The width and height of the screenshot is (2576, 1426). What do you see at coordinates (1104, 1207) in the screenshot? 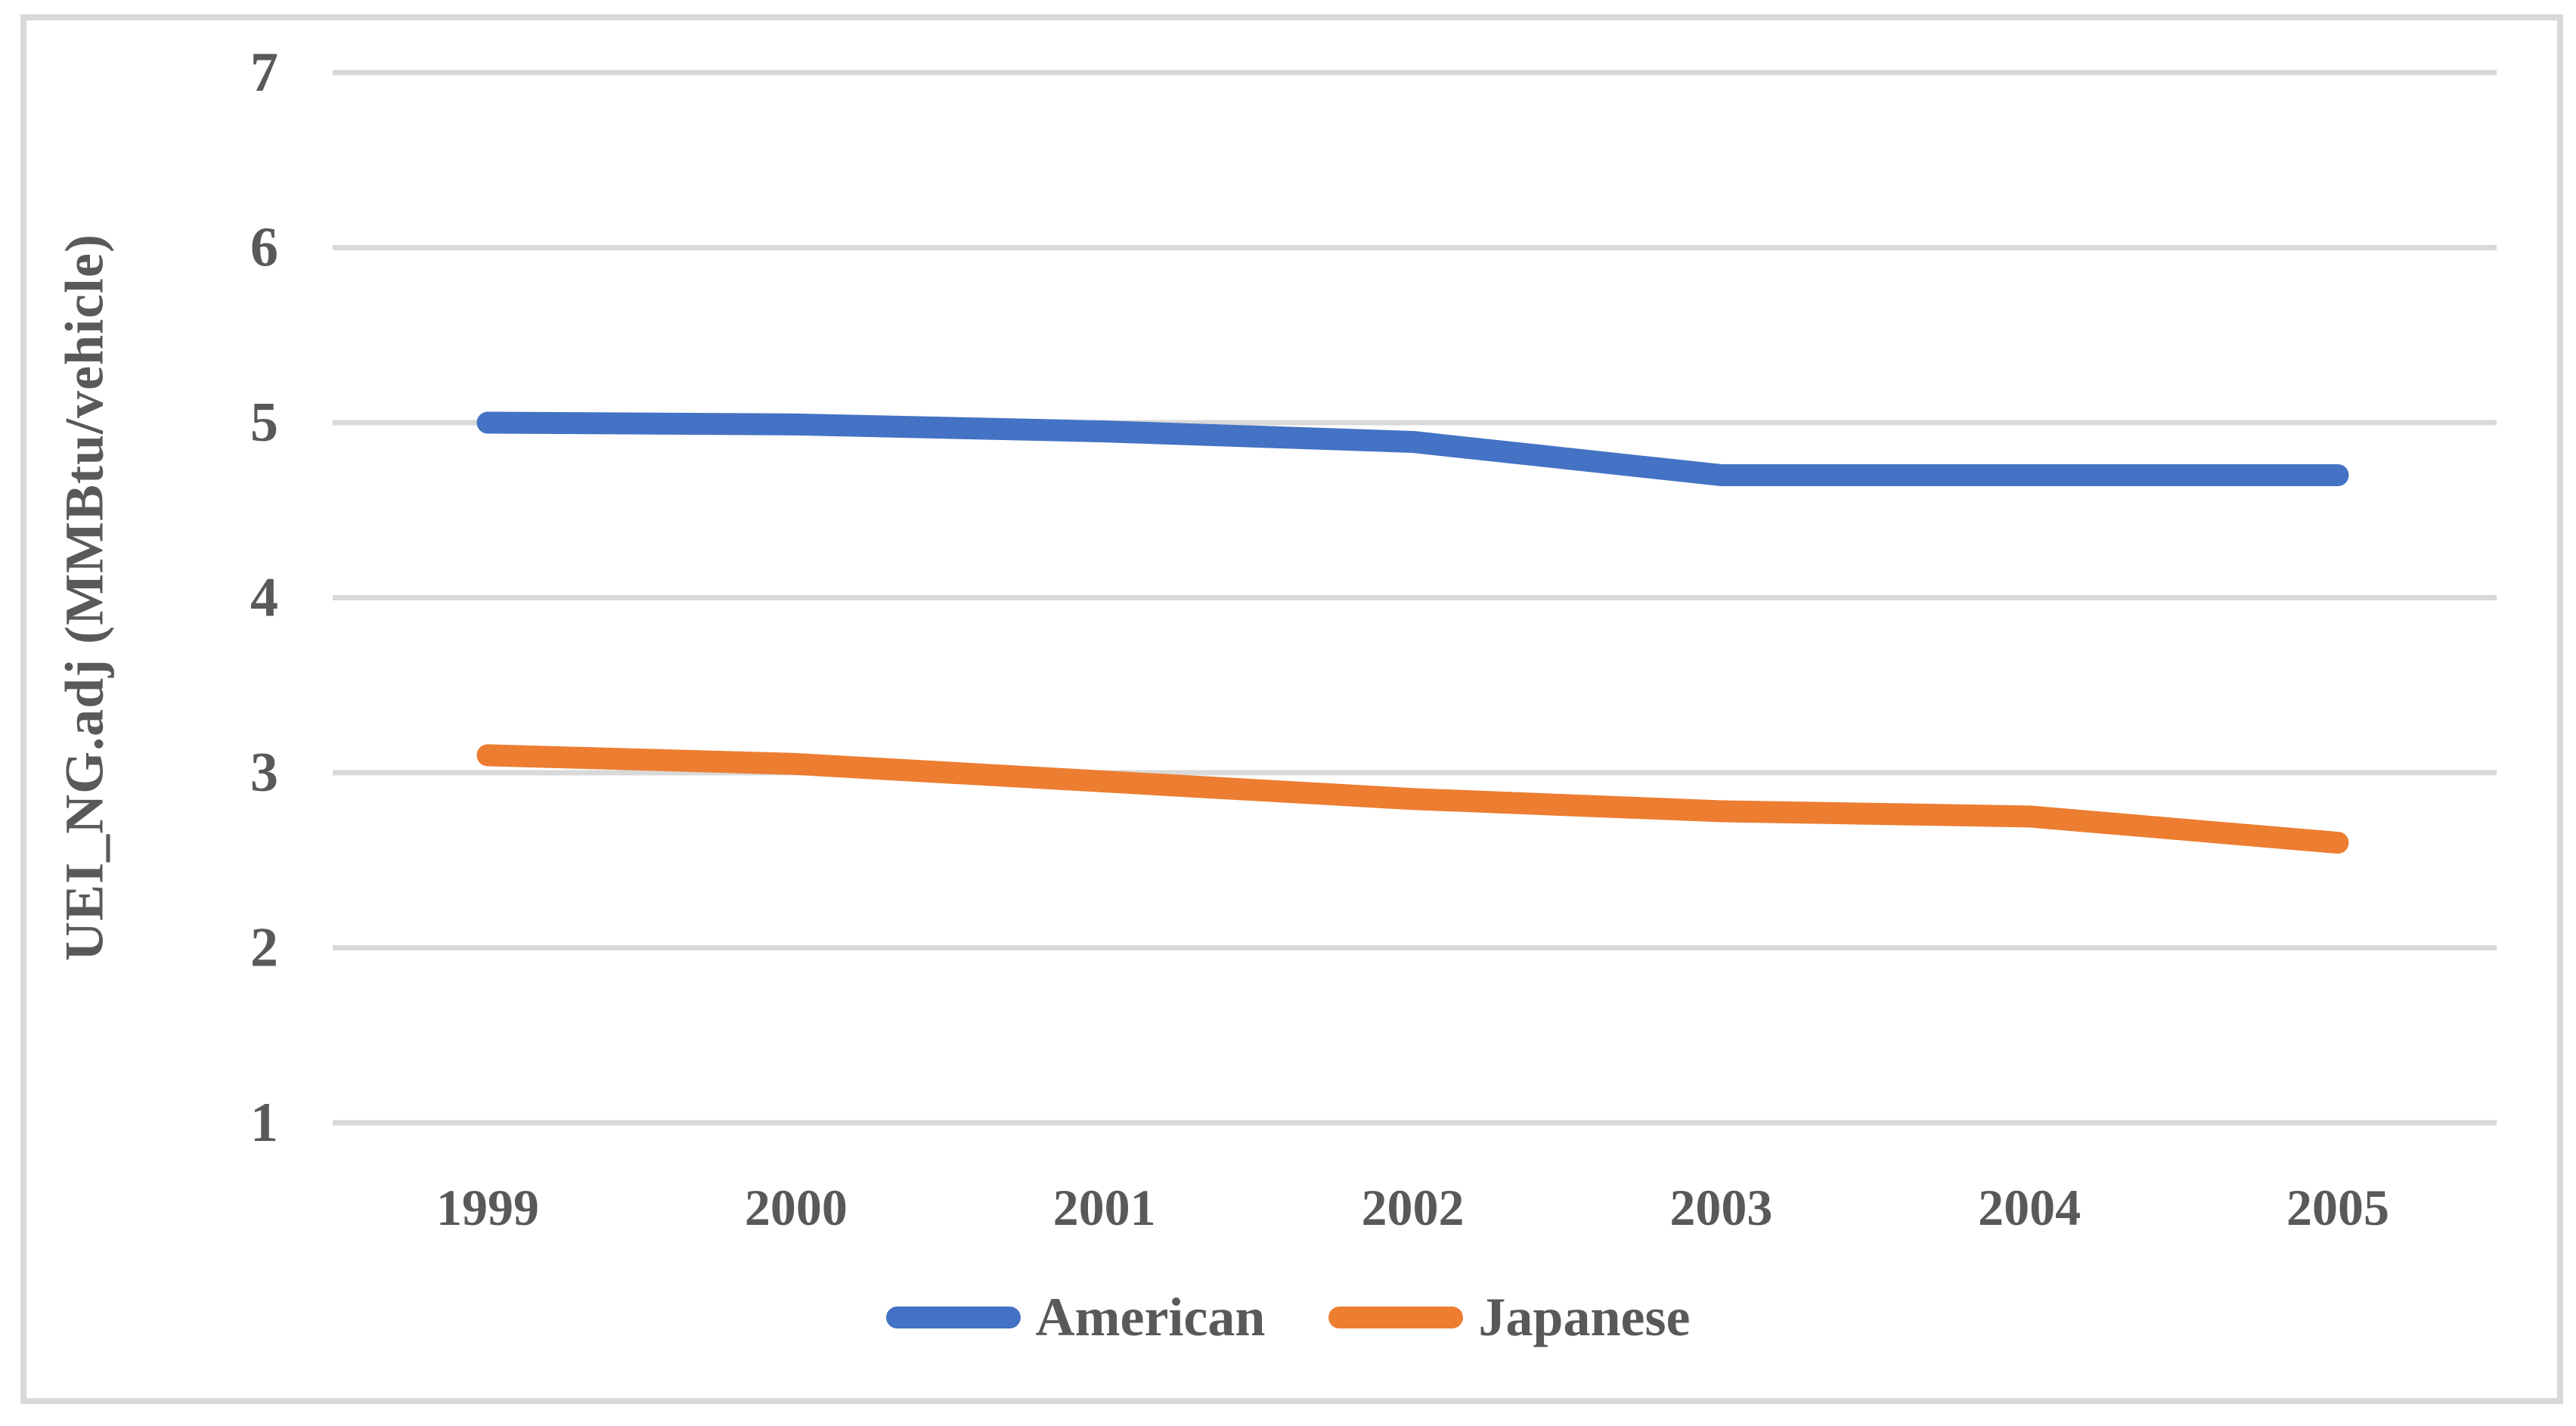
I see `x-axis-tick-label: 2001` at bounding box center [1104, 1207].